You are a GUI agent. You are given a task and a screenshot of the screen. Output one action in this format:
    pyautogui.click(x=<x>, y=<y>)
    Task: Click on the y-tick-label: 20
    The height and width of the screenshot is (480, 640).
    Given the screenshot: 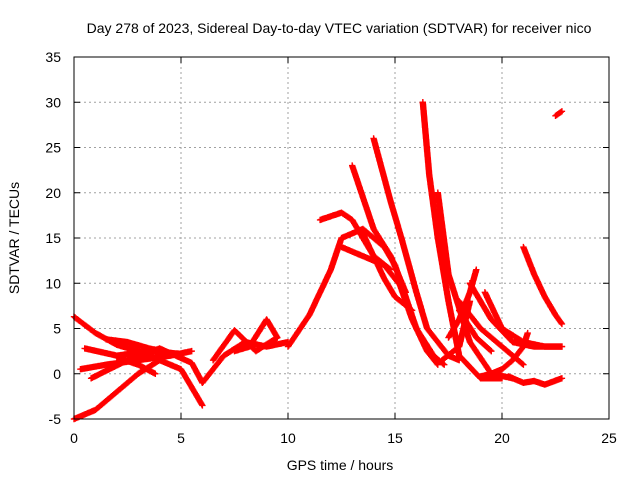 What is the action you would take?
    pyautogui.click(x=53, y=193)
    